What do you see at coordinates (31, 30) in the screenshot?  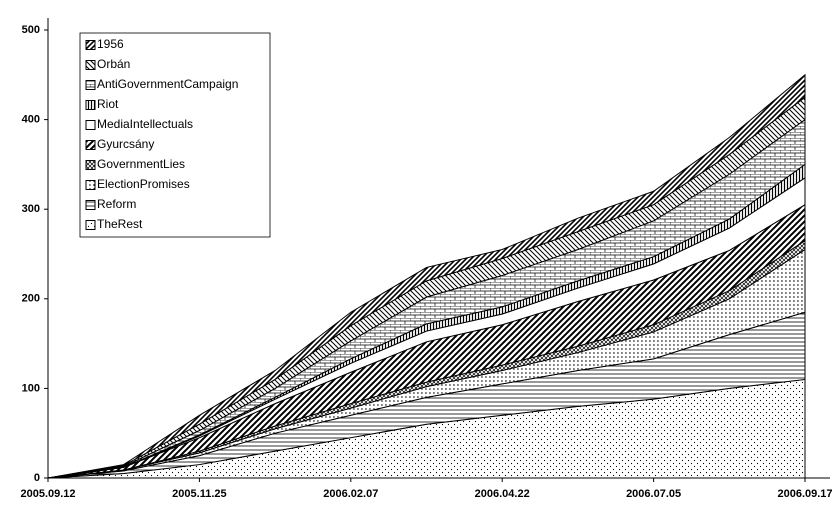 I see `y-tick-label: 500` at bounding box center [31, 30].